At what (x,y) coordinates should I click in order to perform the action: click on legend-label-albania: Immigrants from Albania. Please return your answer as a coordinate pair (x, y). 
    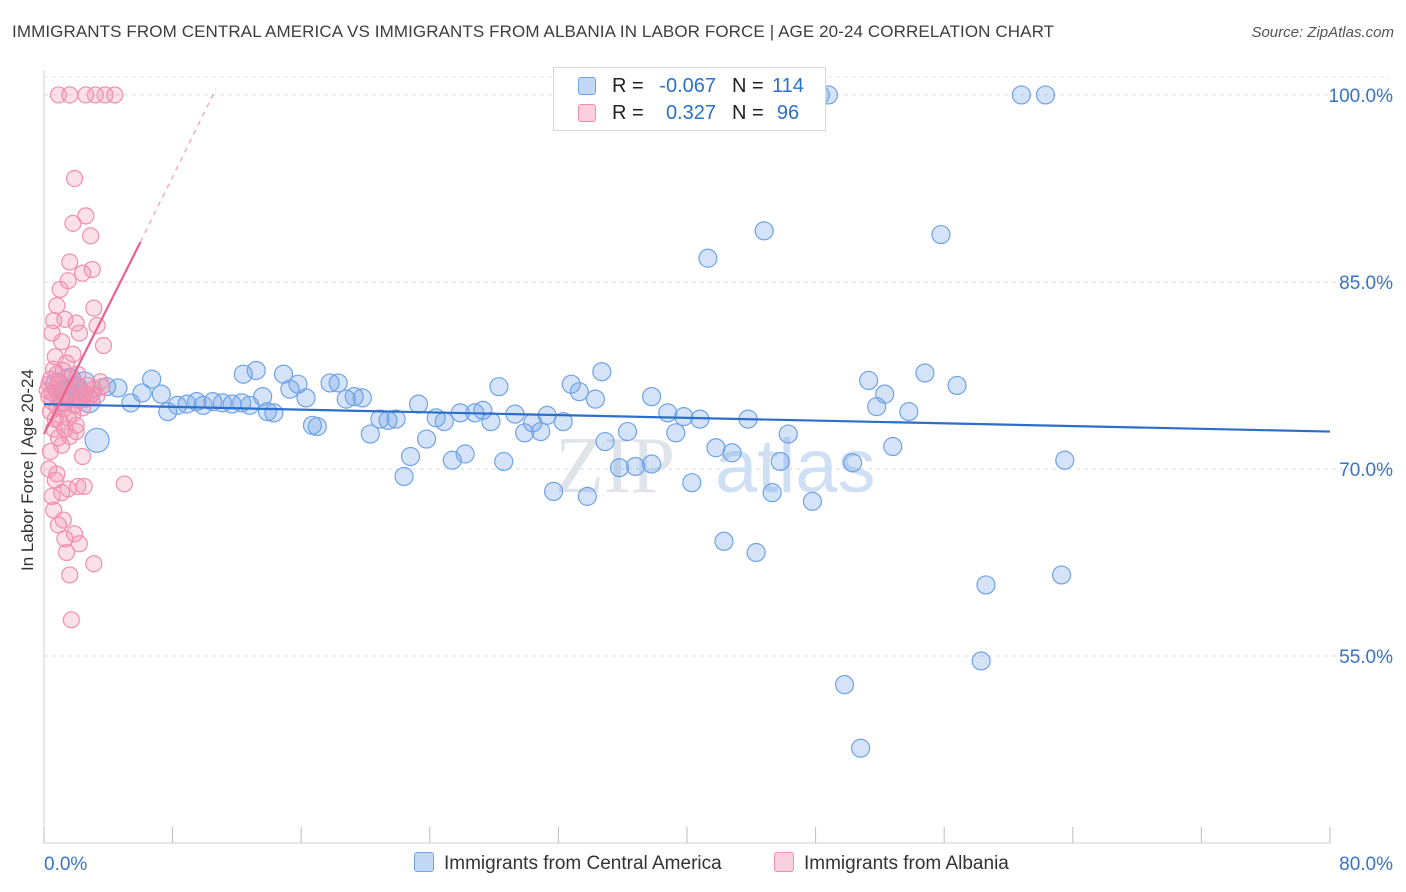
    Looking at the image, I should click on (906, 863).